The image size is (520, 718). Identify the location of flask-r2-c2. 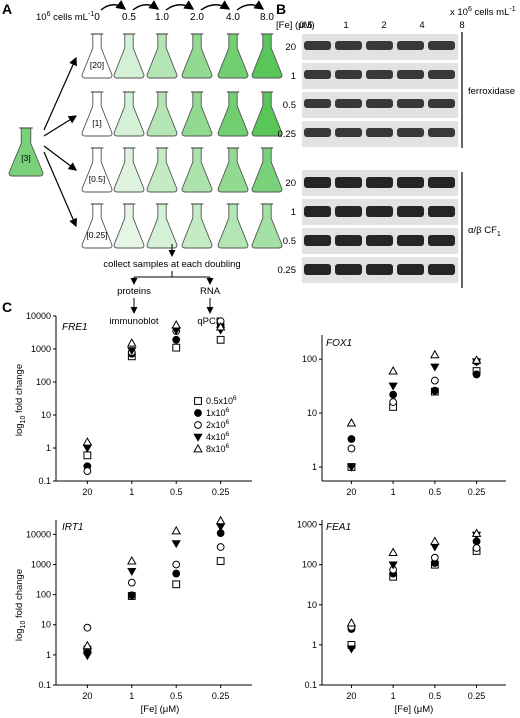
(162, 170).